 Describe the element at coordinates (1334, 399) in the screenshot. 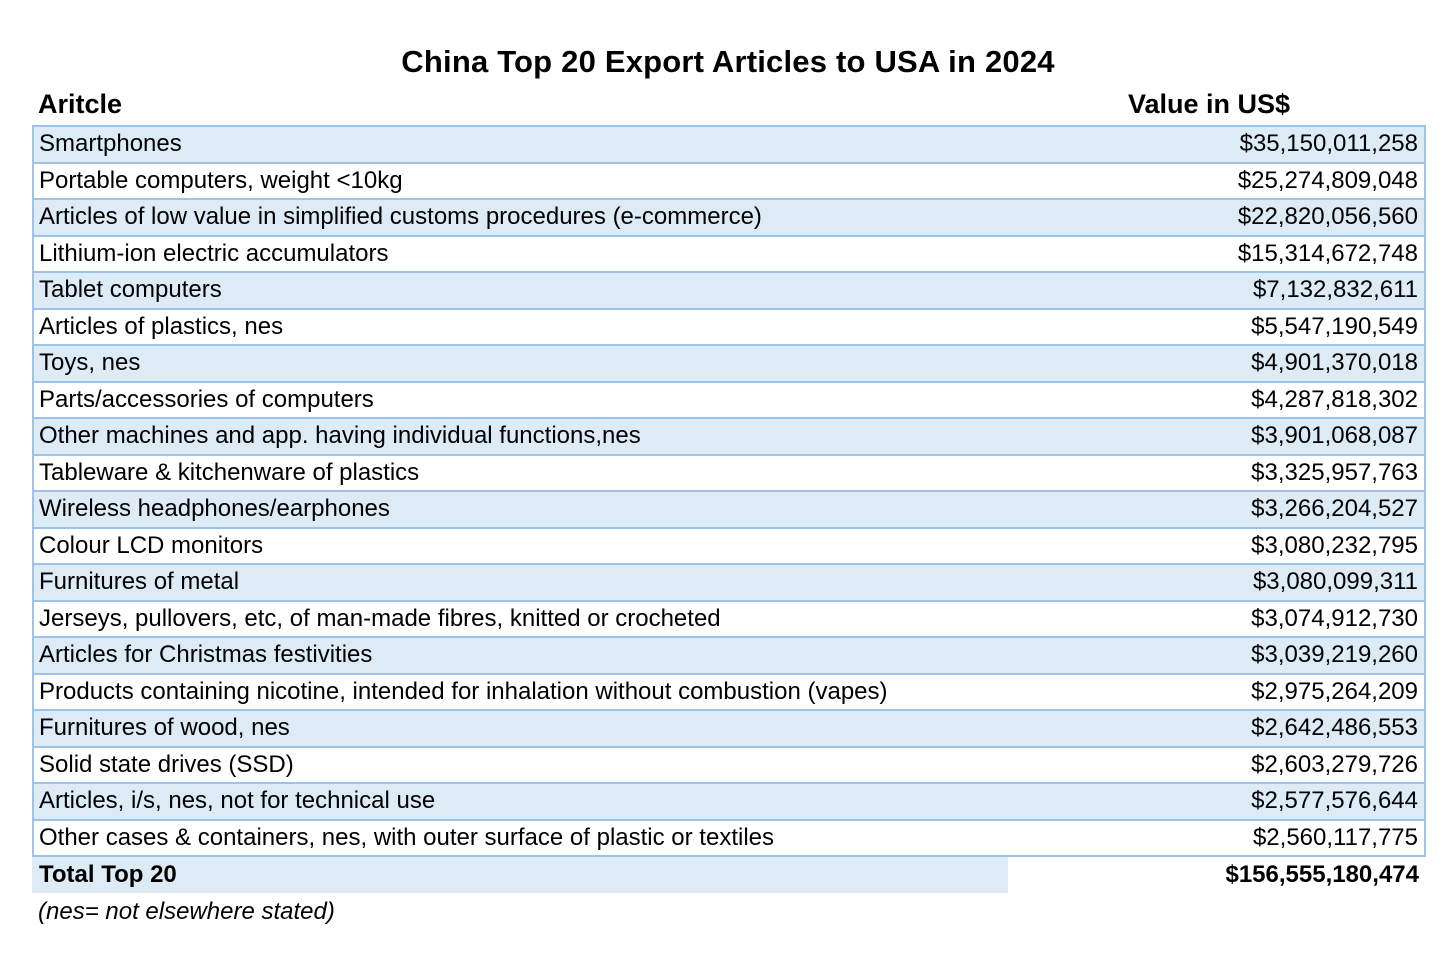

I see `value-cell: $4,287,818,302` at that location.